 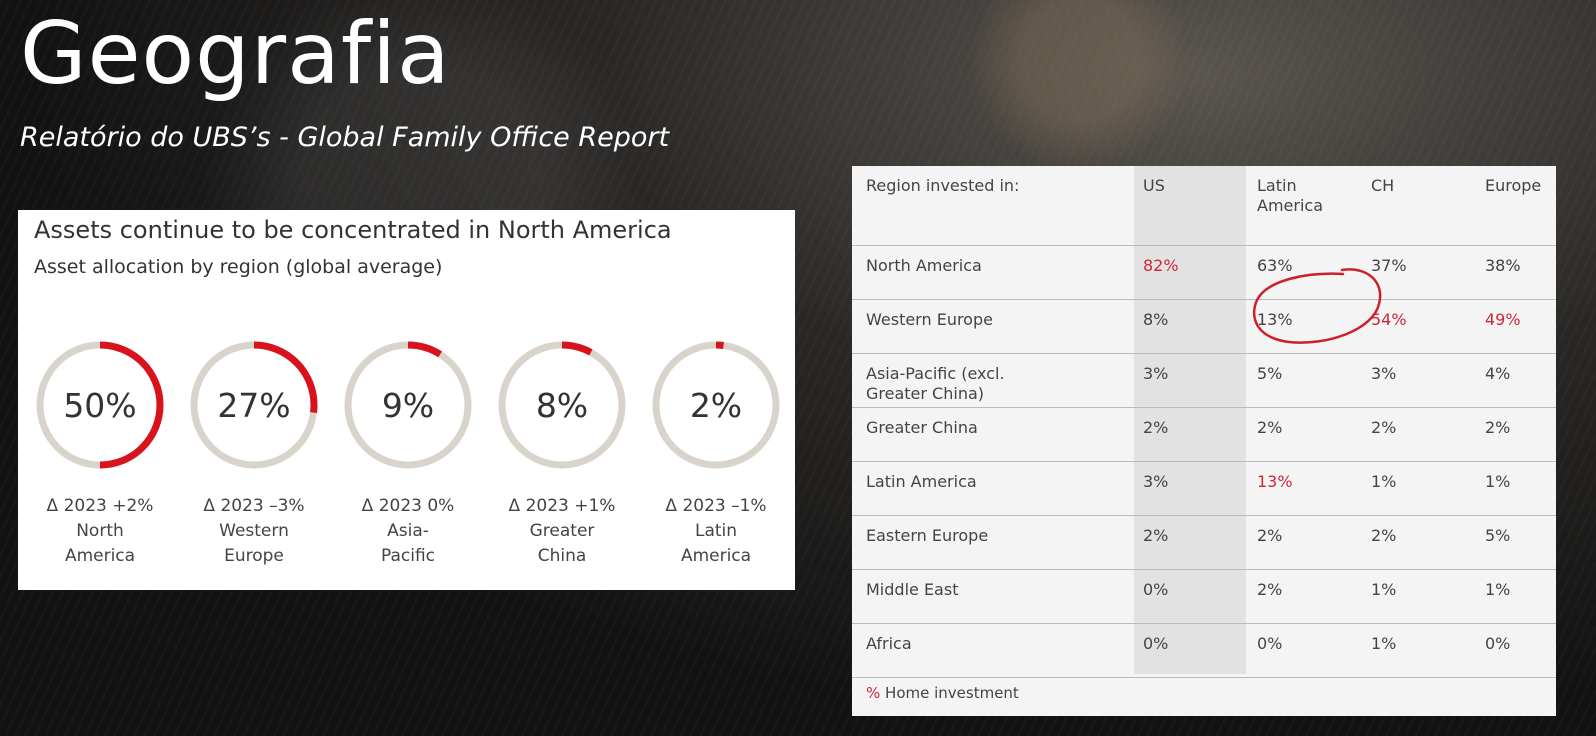 I want to click on table-row-region: Greater China, so click(x=922, y=427).